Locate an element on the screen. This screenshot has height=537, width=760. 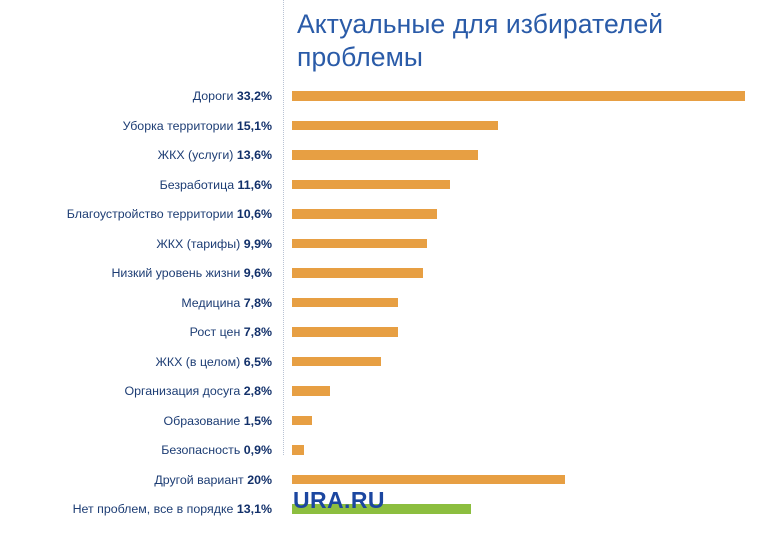
row-value-label: 9,9% is located at coordinates (257, 243).